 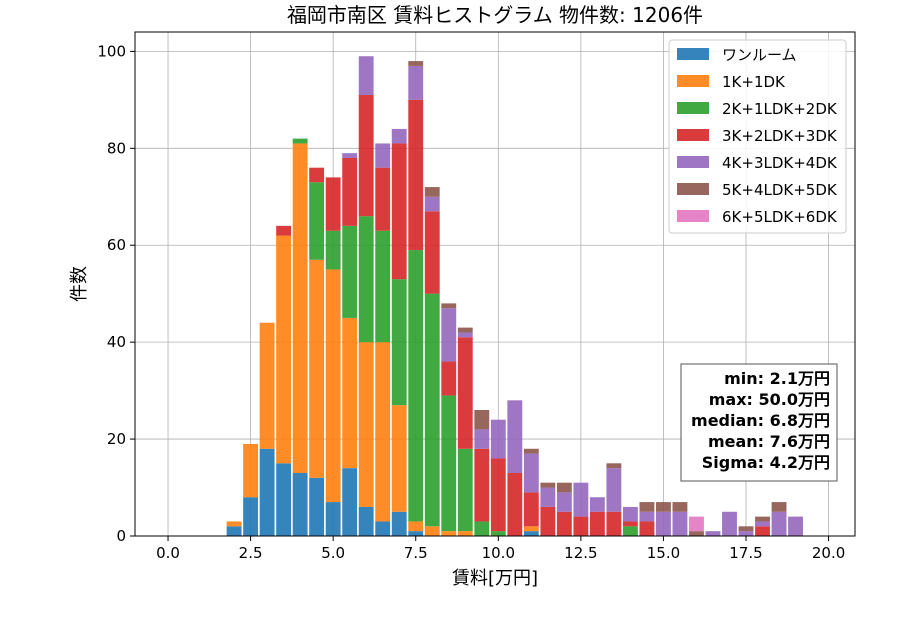 I want to click on y-tick-label-1: 20, so click(x=116, y=439).